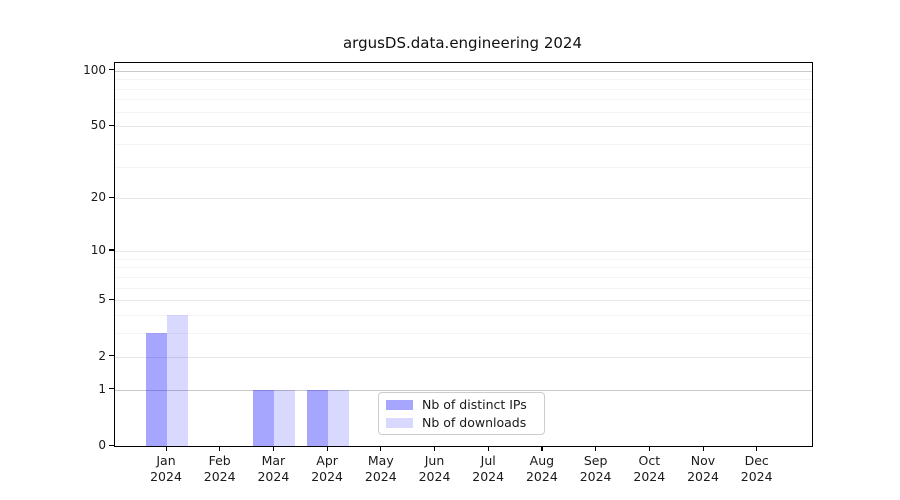 The image size is (900, 500). Describe the element at coordinates (318, 417) in the screenshot. I see `bar-apr-distinct-ips` at that location.